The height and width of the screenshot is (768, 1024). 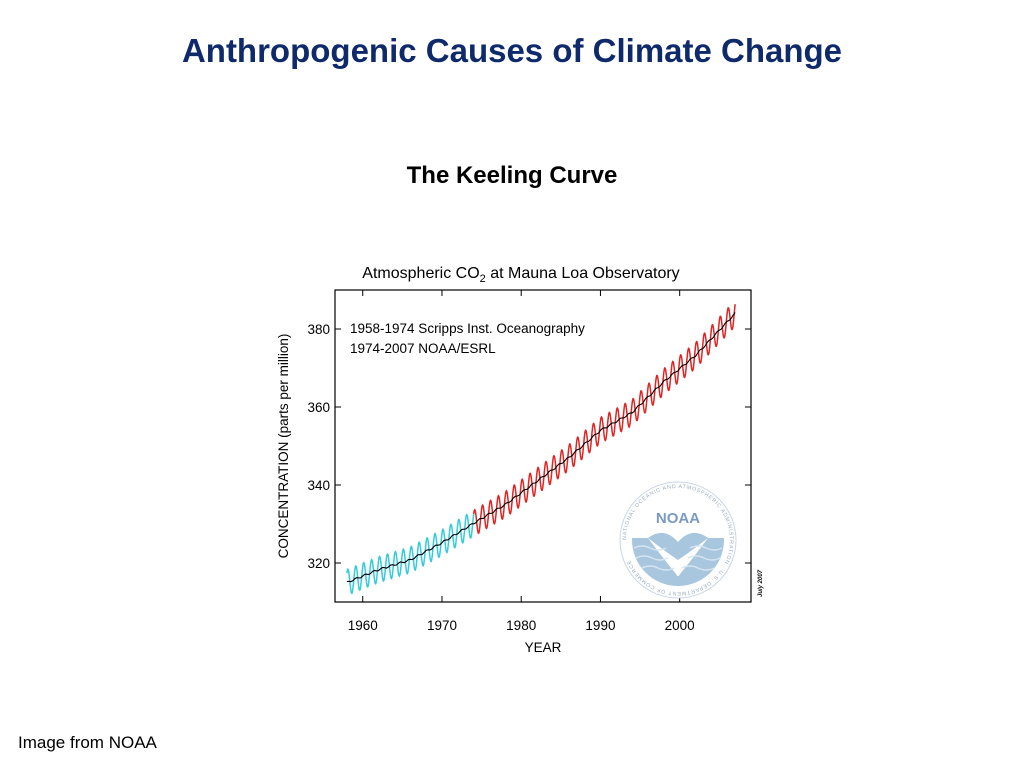 I want to click on y-tick-label: 360, so click(x=318, y=407).